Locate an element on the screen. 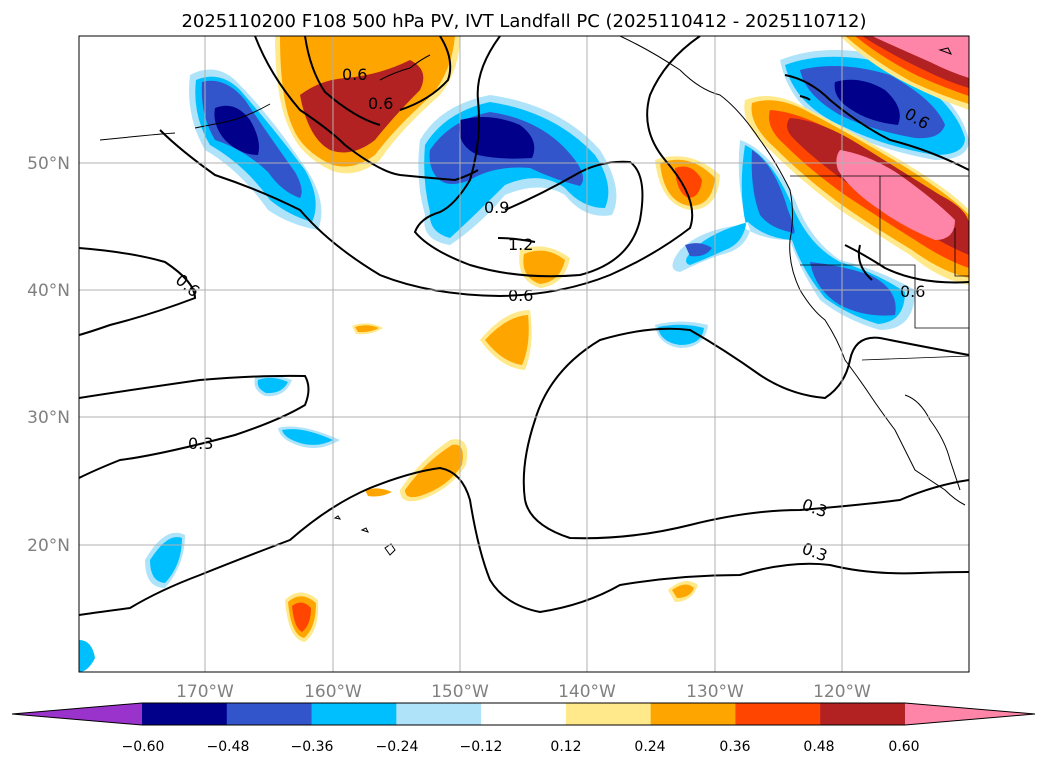 This screenshot has width=1047, height=765. colorbar-tick: −0.36 is located at coordinates (312, 747).